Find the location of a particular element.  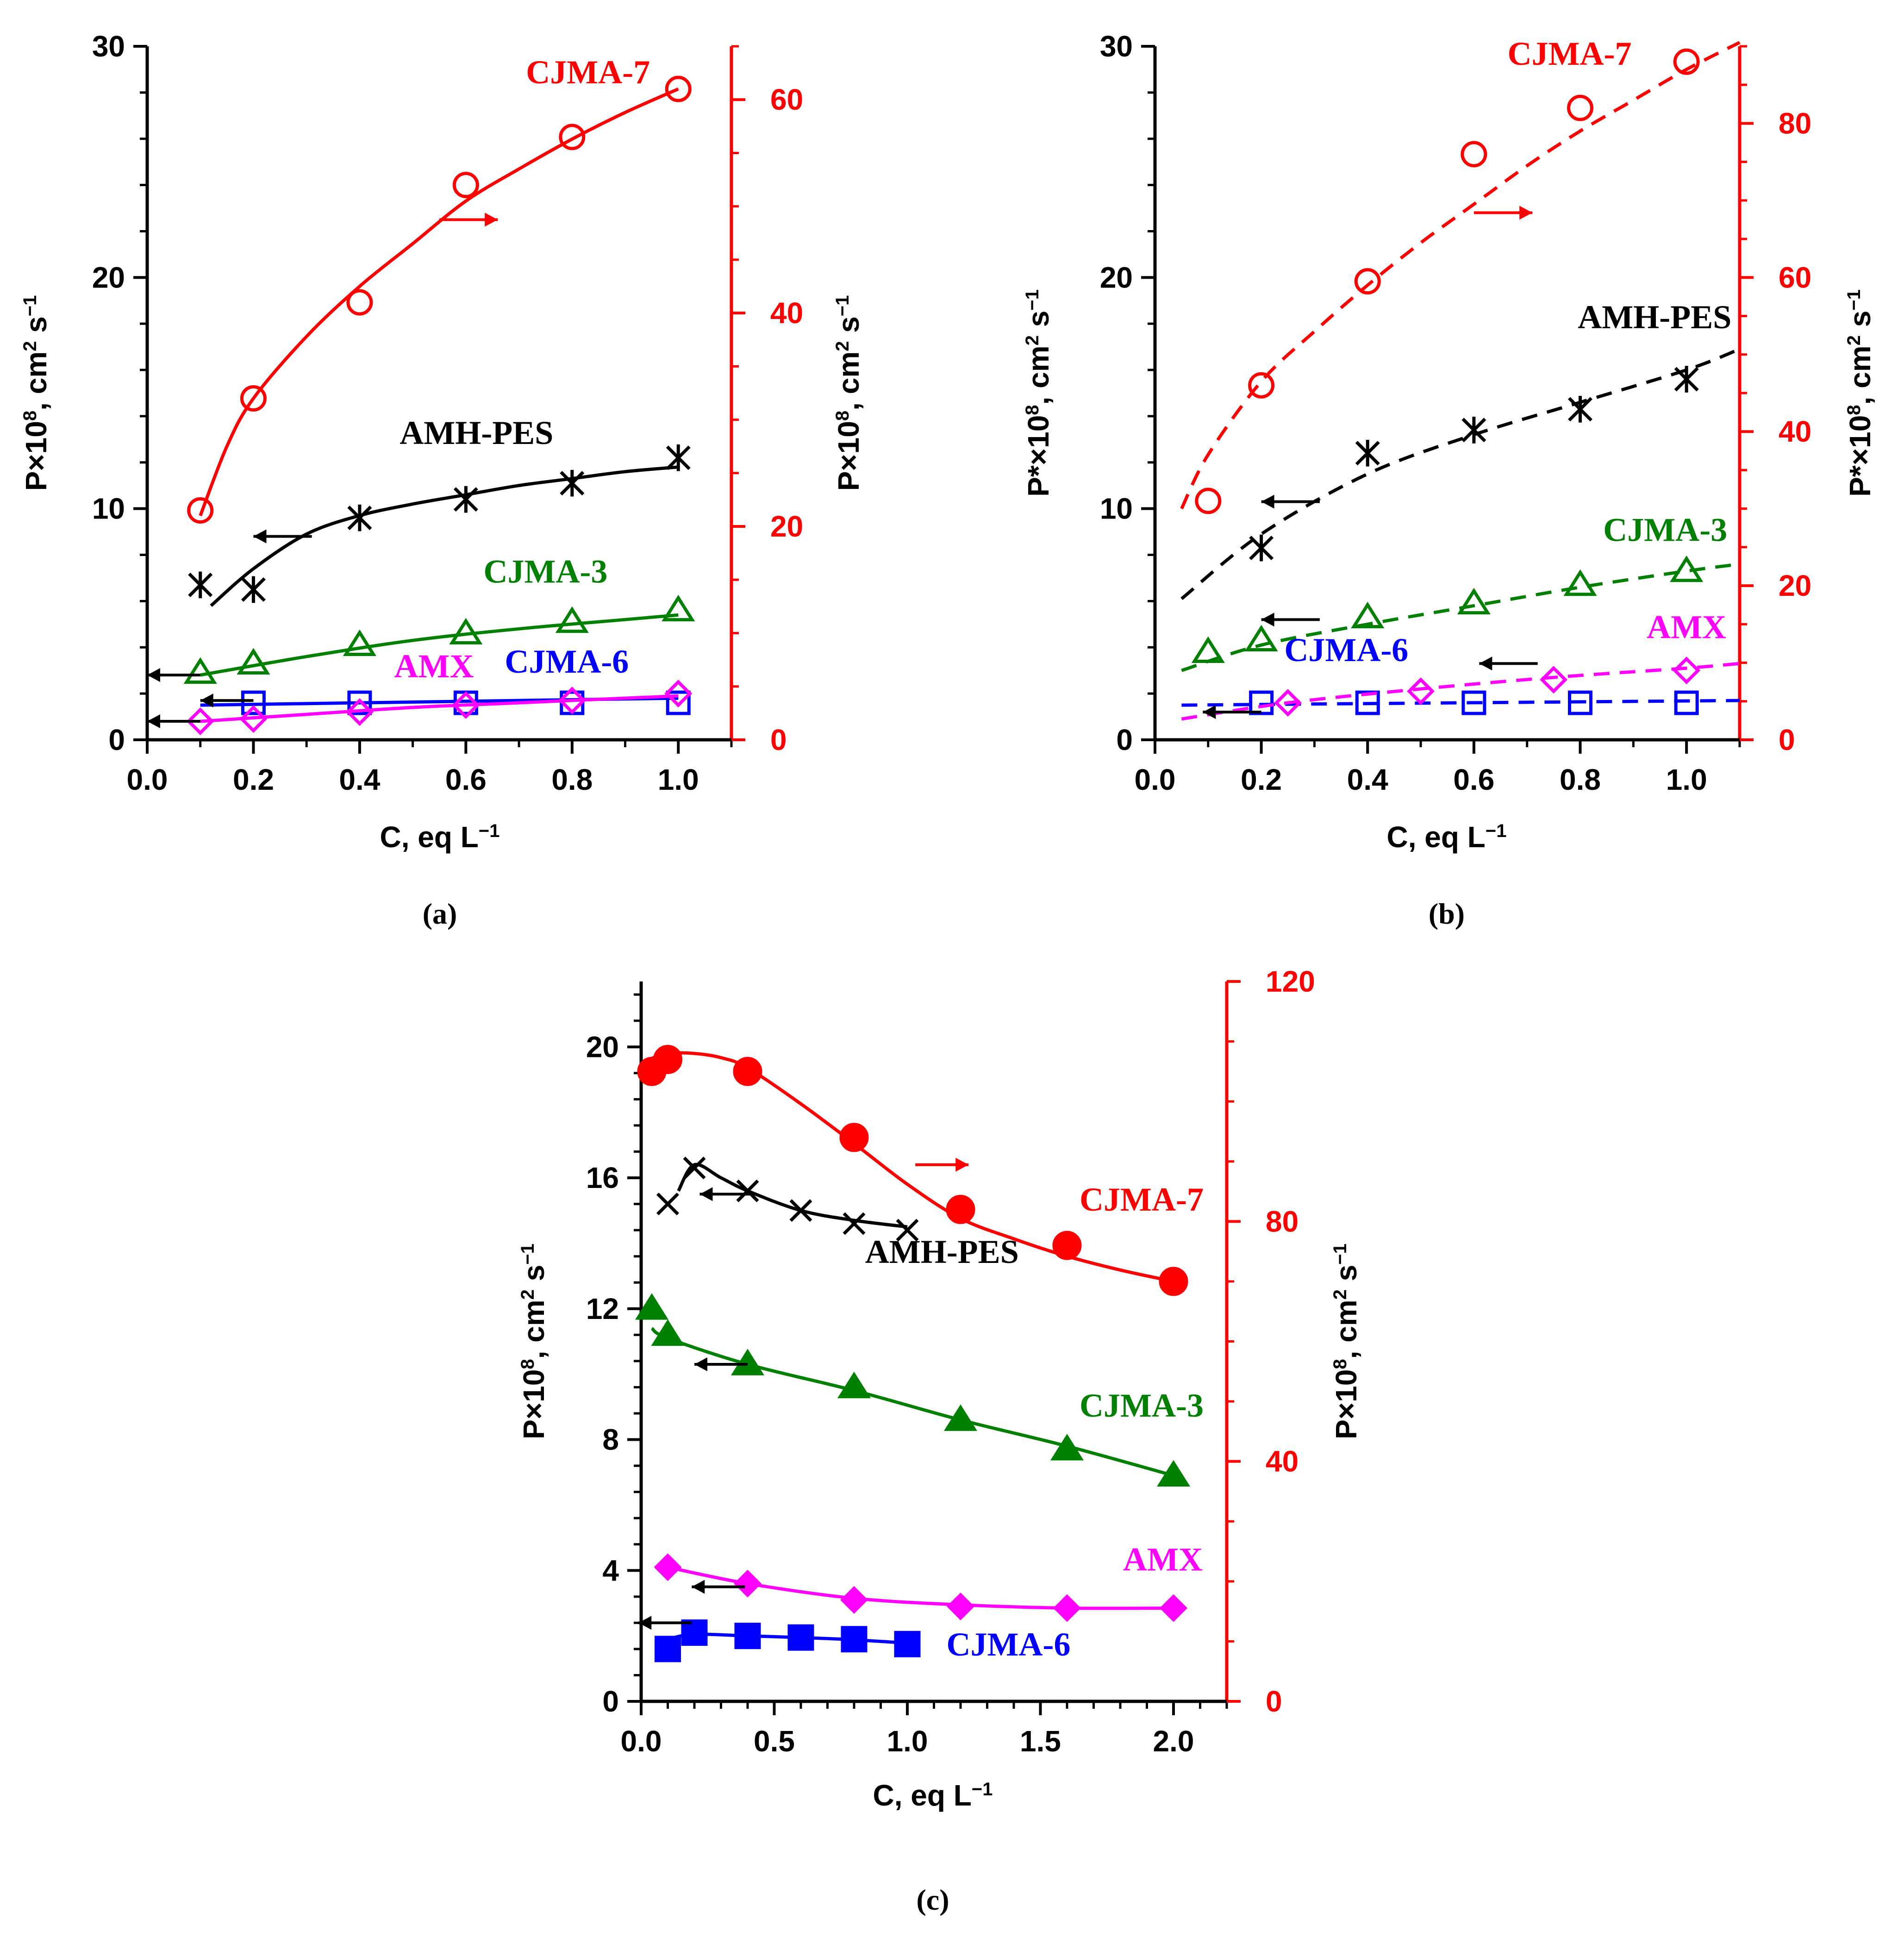

y-left-tick-label: 10 is located at coordinates (109, 508).